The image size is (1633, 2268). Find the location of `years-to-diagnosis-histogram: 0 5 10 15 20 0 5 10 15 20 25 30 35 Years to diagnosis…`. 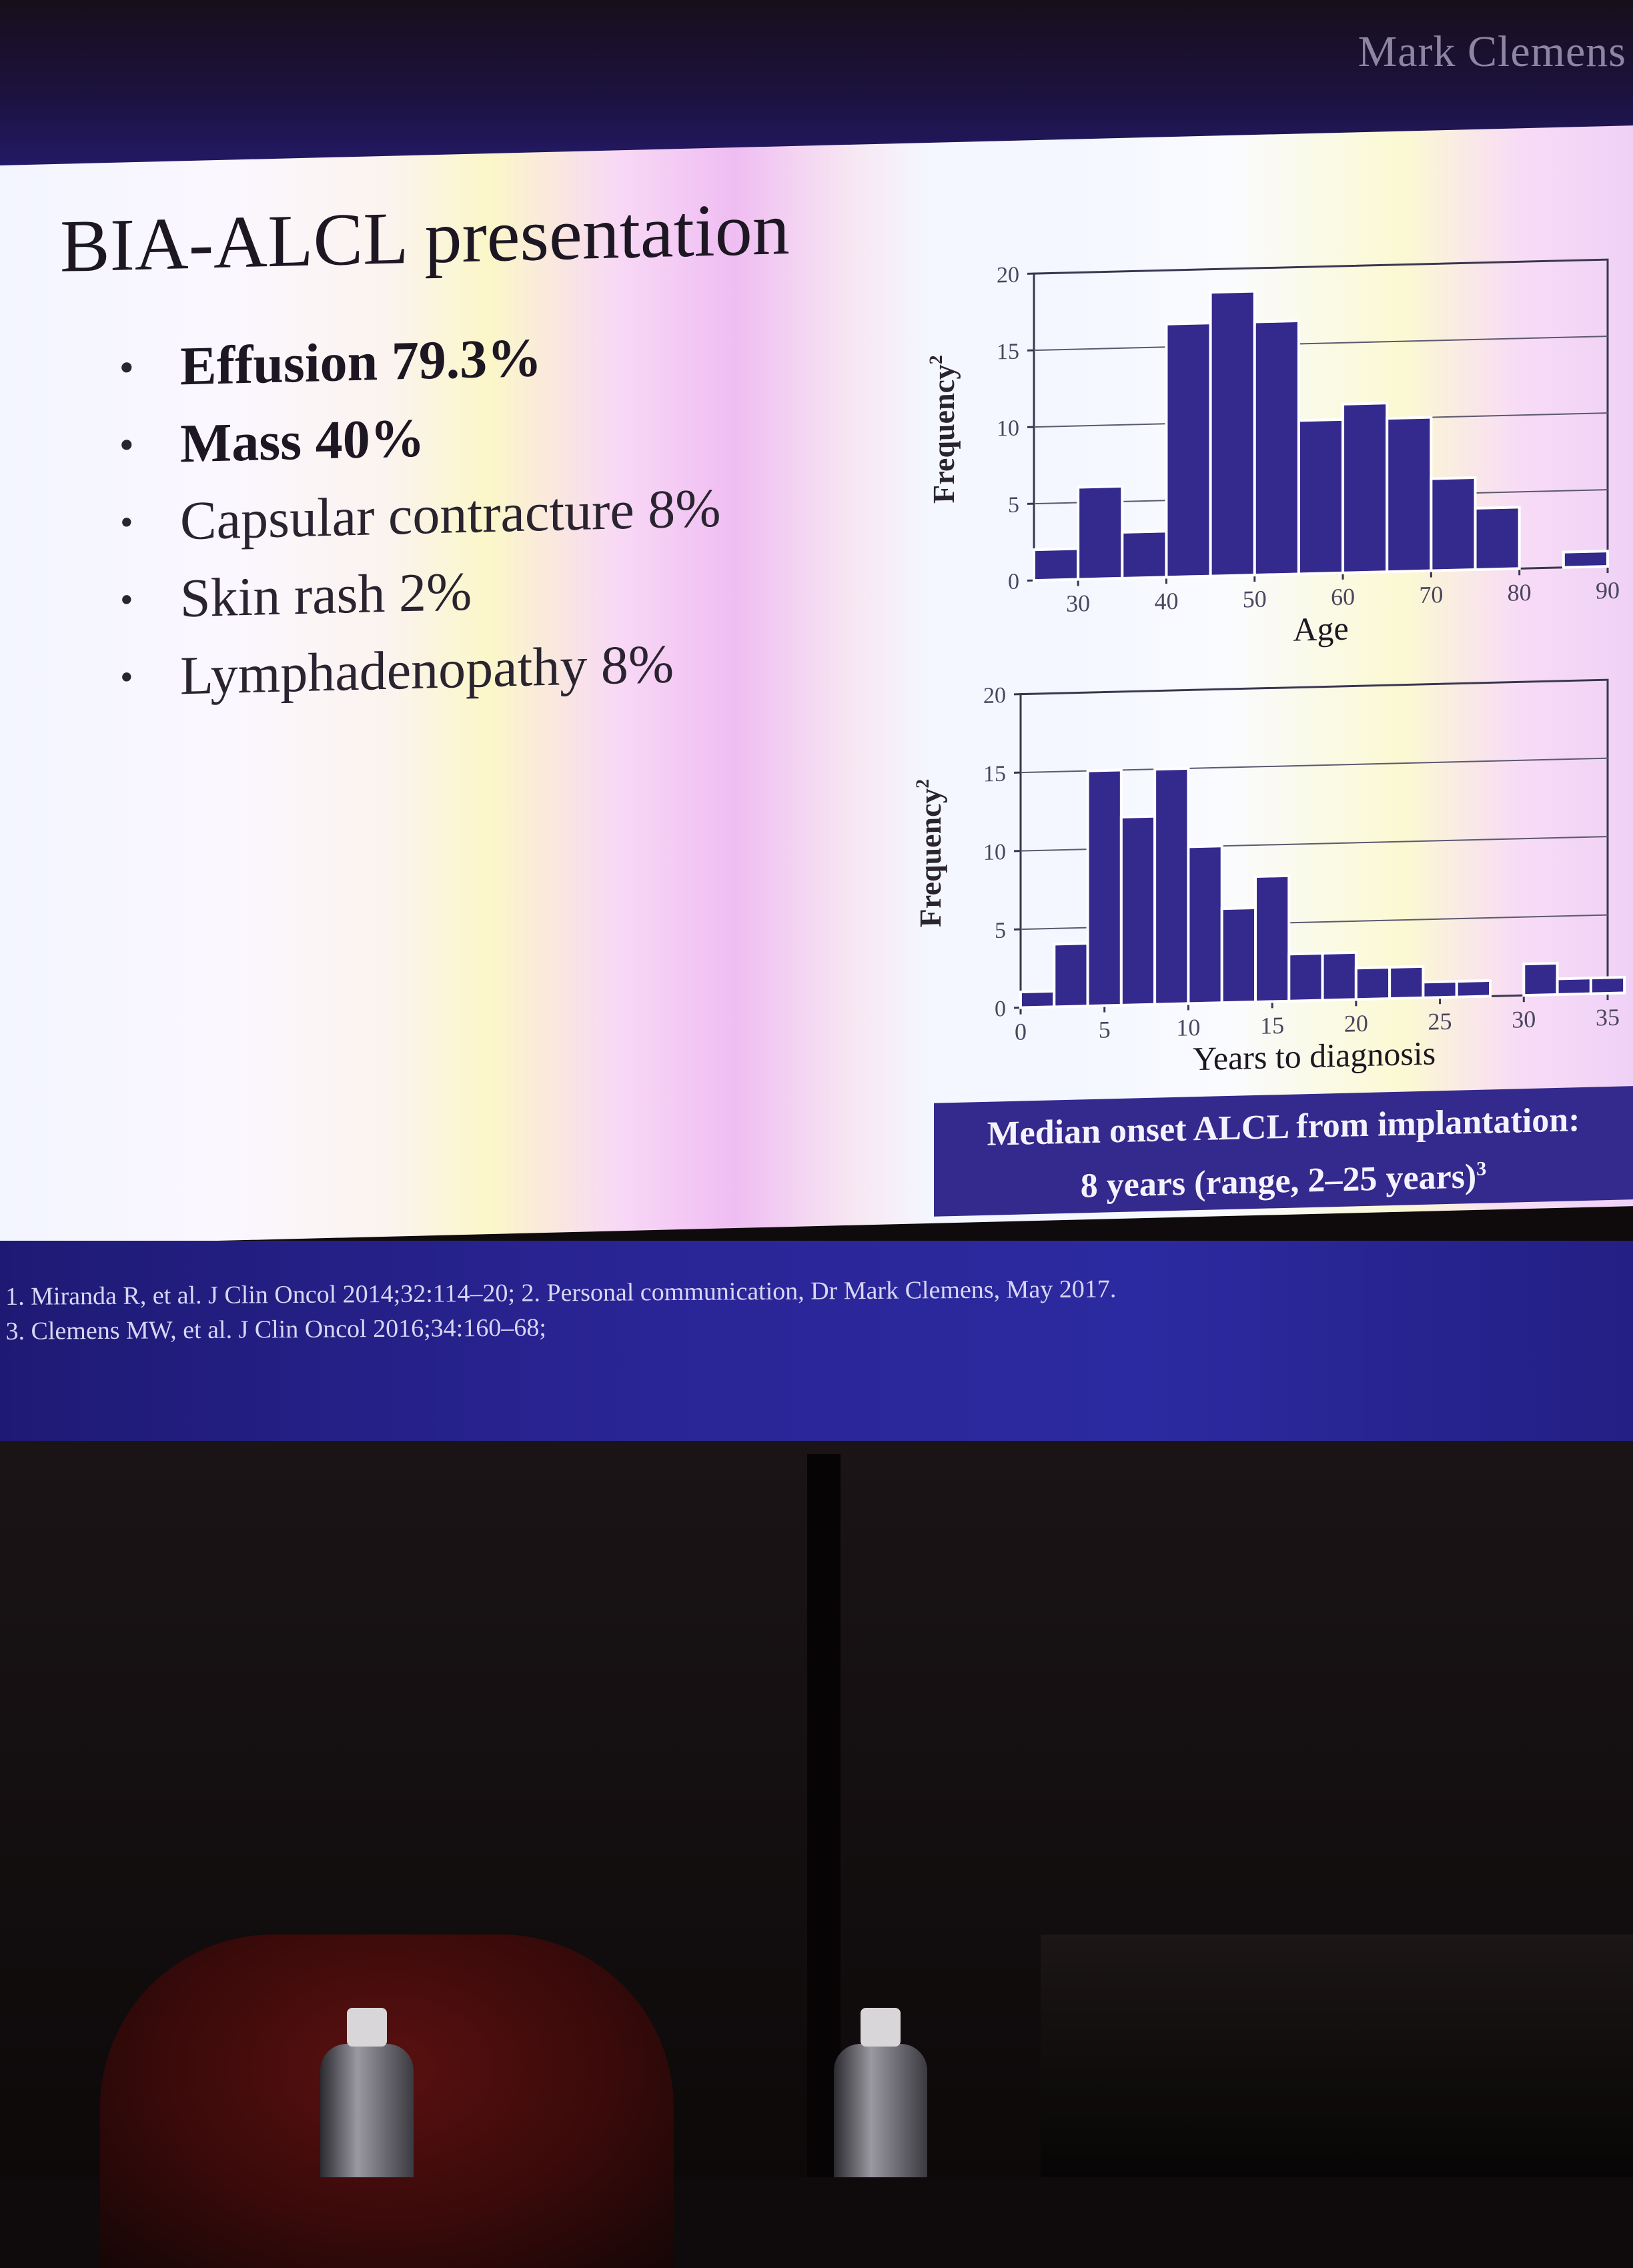

years-to-diagnosis-histogram: 0 5 10 15 20 0 5 10 15 20 25 30 35 Years to diagnosis… is located at coordinates (1250, 875).